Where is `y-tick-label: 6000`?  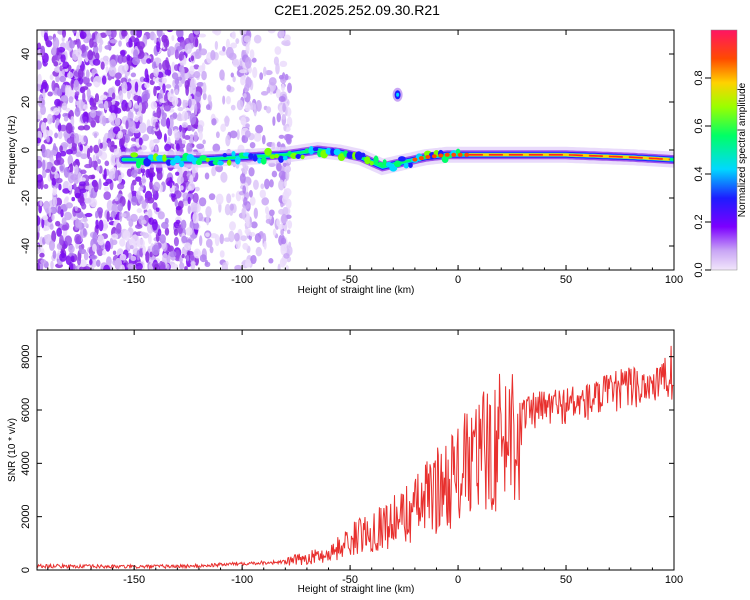
y-tick-label: 6000 is located at coordinates (26, 410).